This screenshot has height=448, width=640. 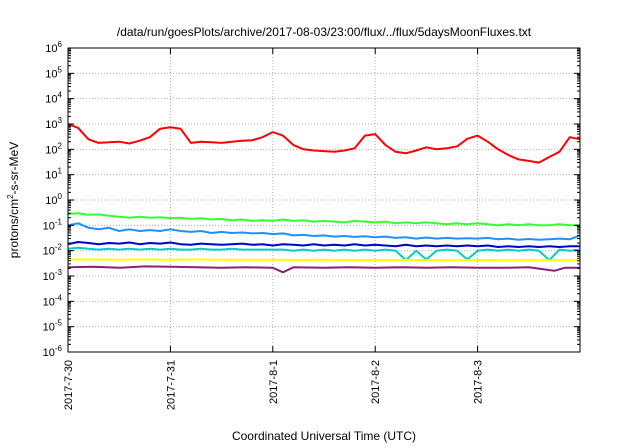 I want to click on y-tick-label: 10⁵, so click(x=53, y=72).